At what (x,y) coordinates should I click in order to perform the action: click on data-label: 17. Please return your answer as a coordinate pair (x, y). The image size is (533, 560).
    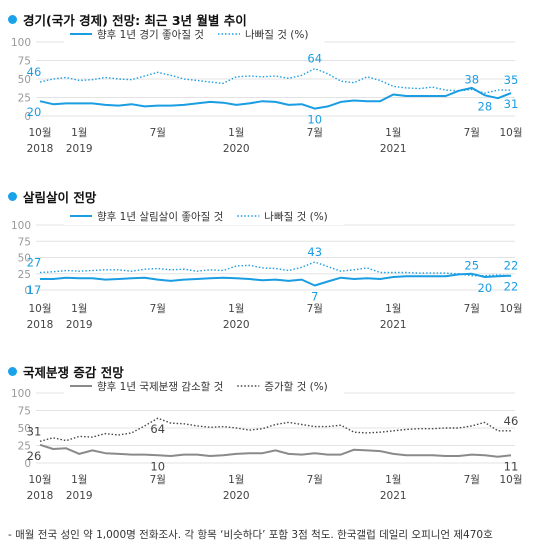
    Looking at the image, I should click on (34, 290).